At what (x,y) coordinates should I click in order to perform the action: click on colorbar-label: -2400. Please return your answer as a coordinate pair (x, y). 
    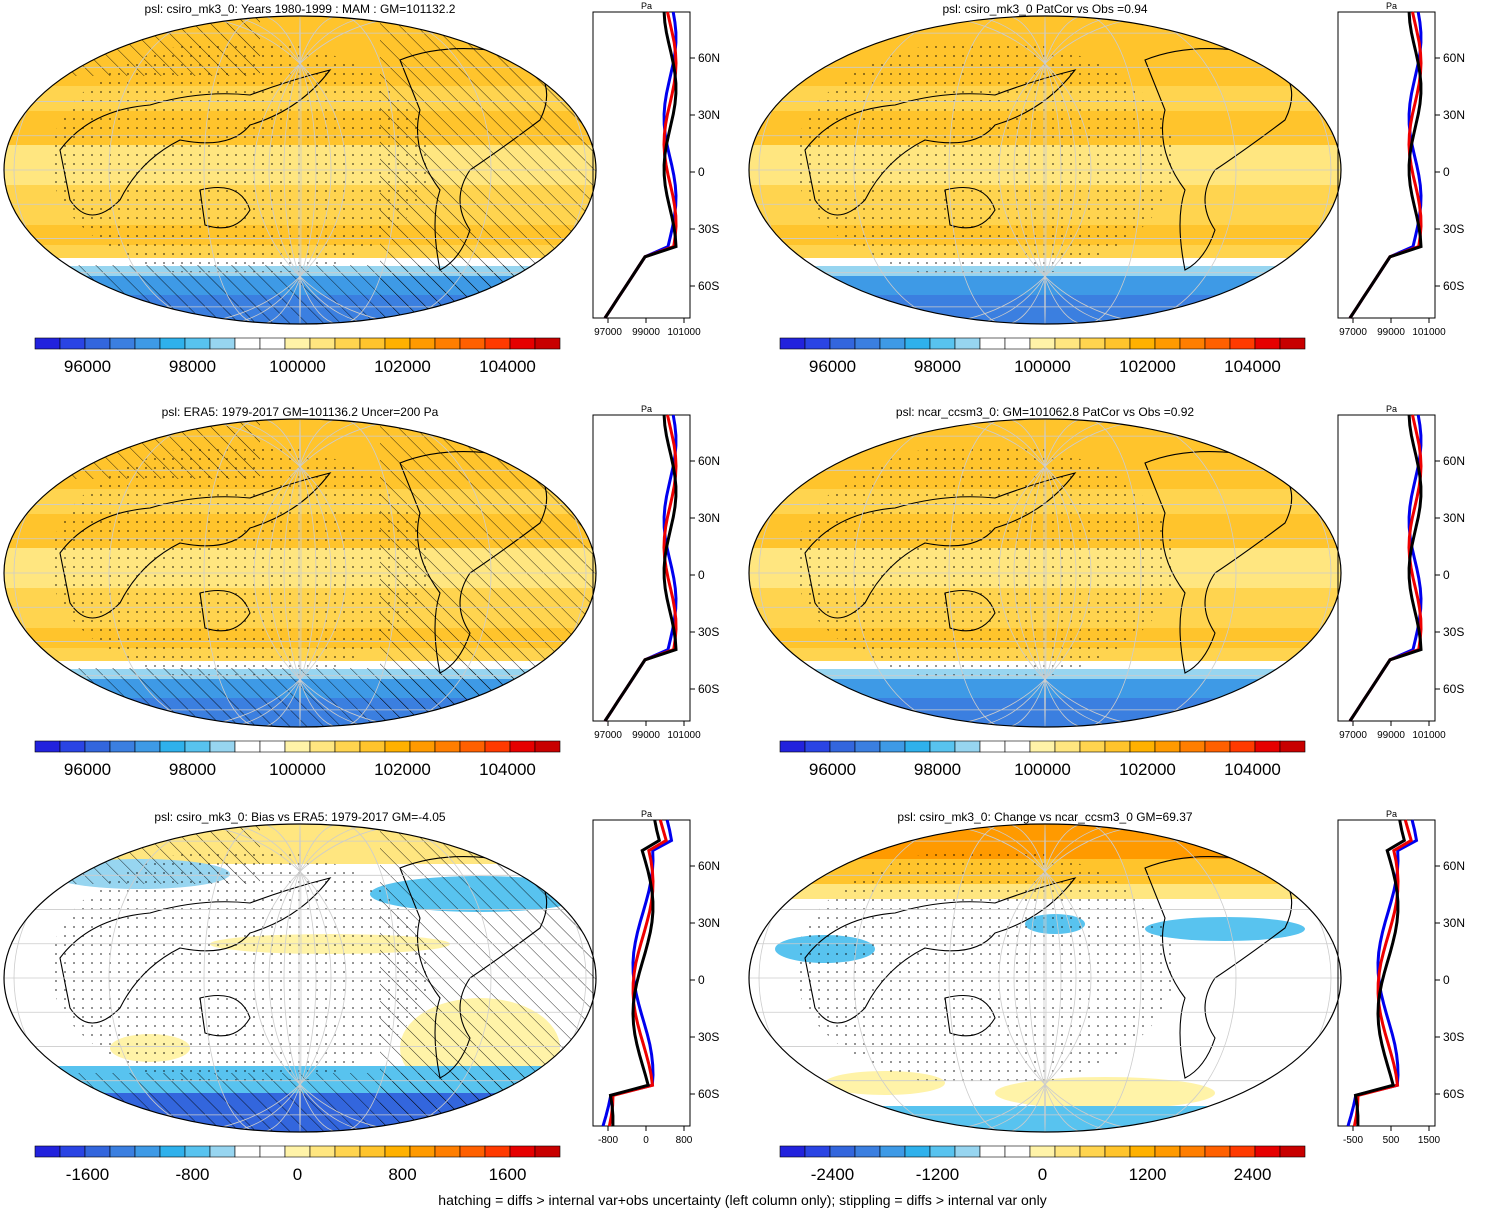
    Looking at the image, I should click on (832, 1174).